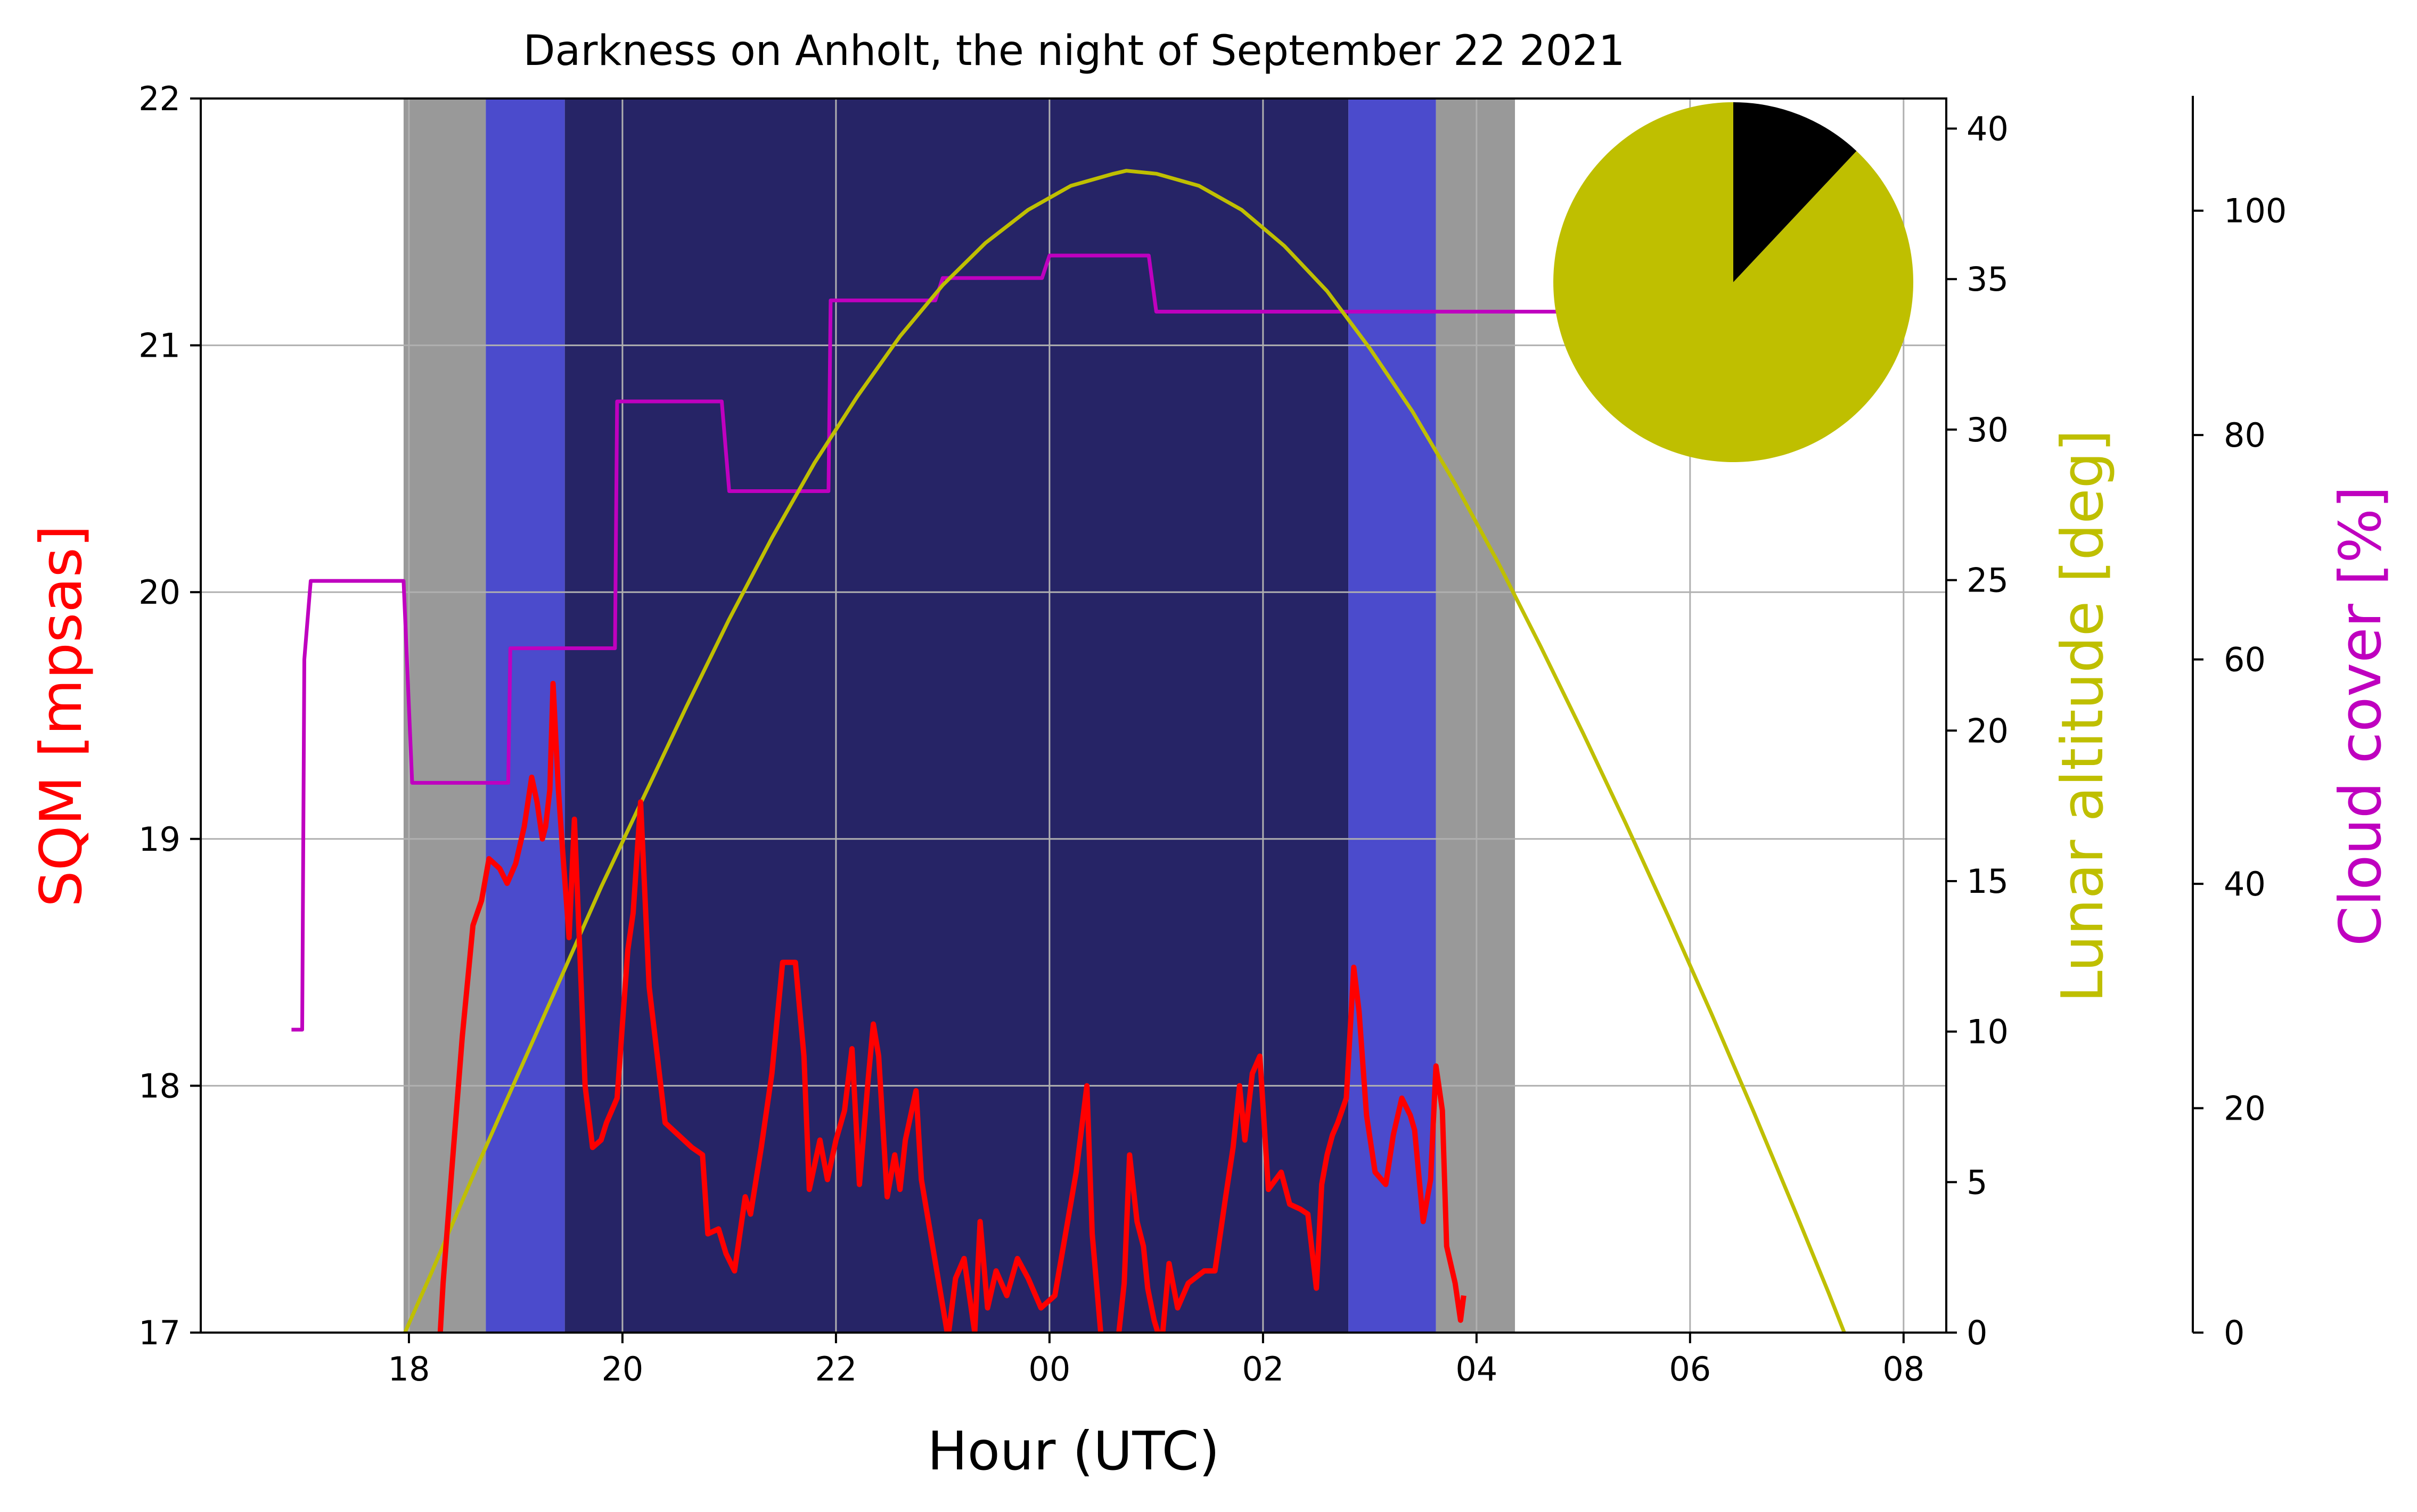 The height and width of the screenshot is (1512, 2417). I want to click on x-tick-label: 18, so click(409, 1369).